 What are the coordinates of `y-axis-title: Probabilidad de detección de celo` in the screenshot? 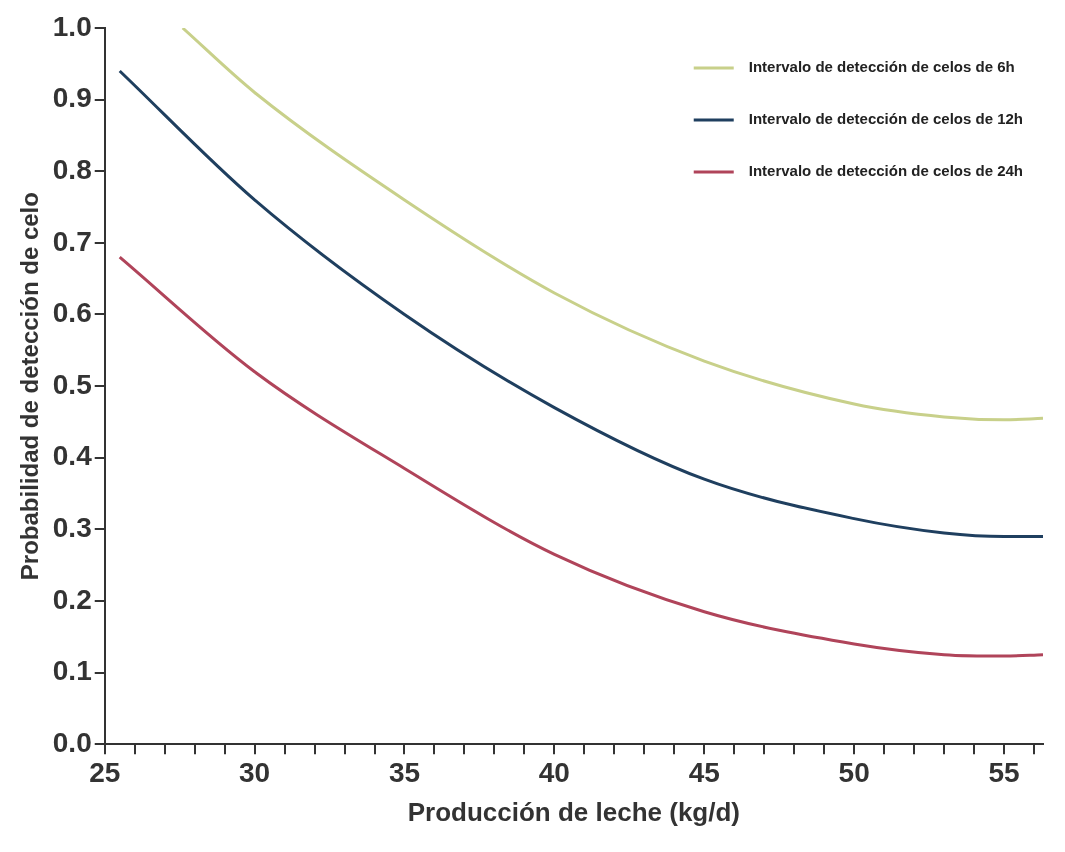 It's located at (30, 386).